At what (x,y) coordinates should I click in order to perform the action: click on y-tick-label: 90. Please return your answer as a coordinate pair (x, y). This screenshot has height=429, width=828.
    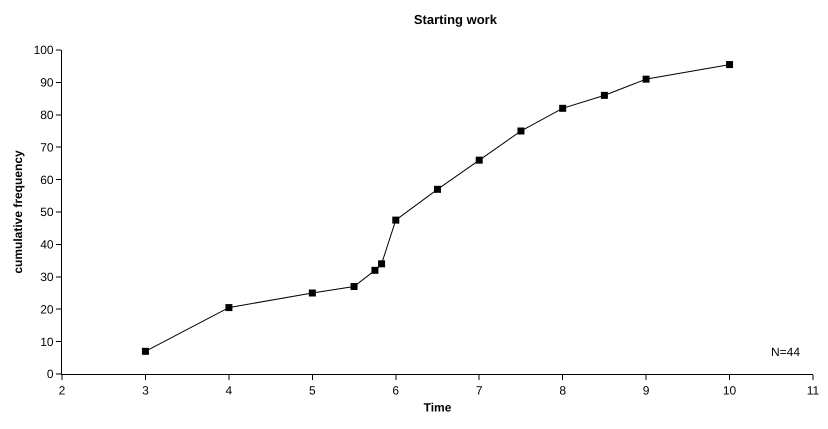
    Looking at the image, I should click on (47, 83).